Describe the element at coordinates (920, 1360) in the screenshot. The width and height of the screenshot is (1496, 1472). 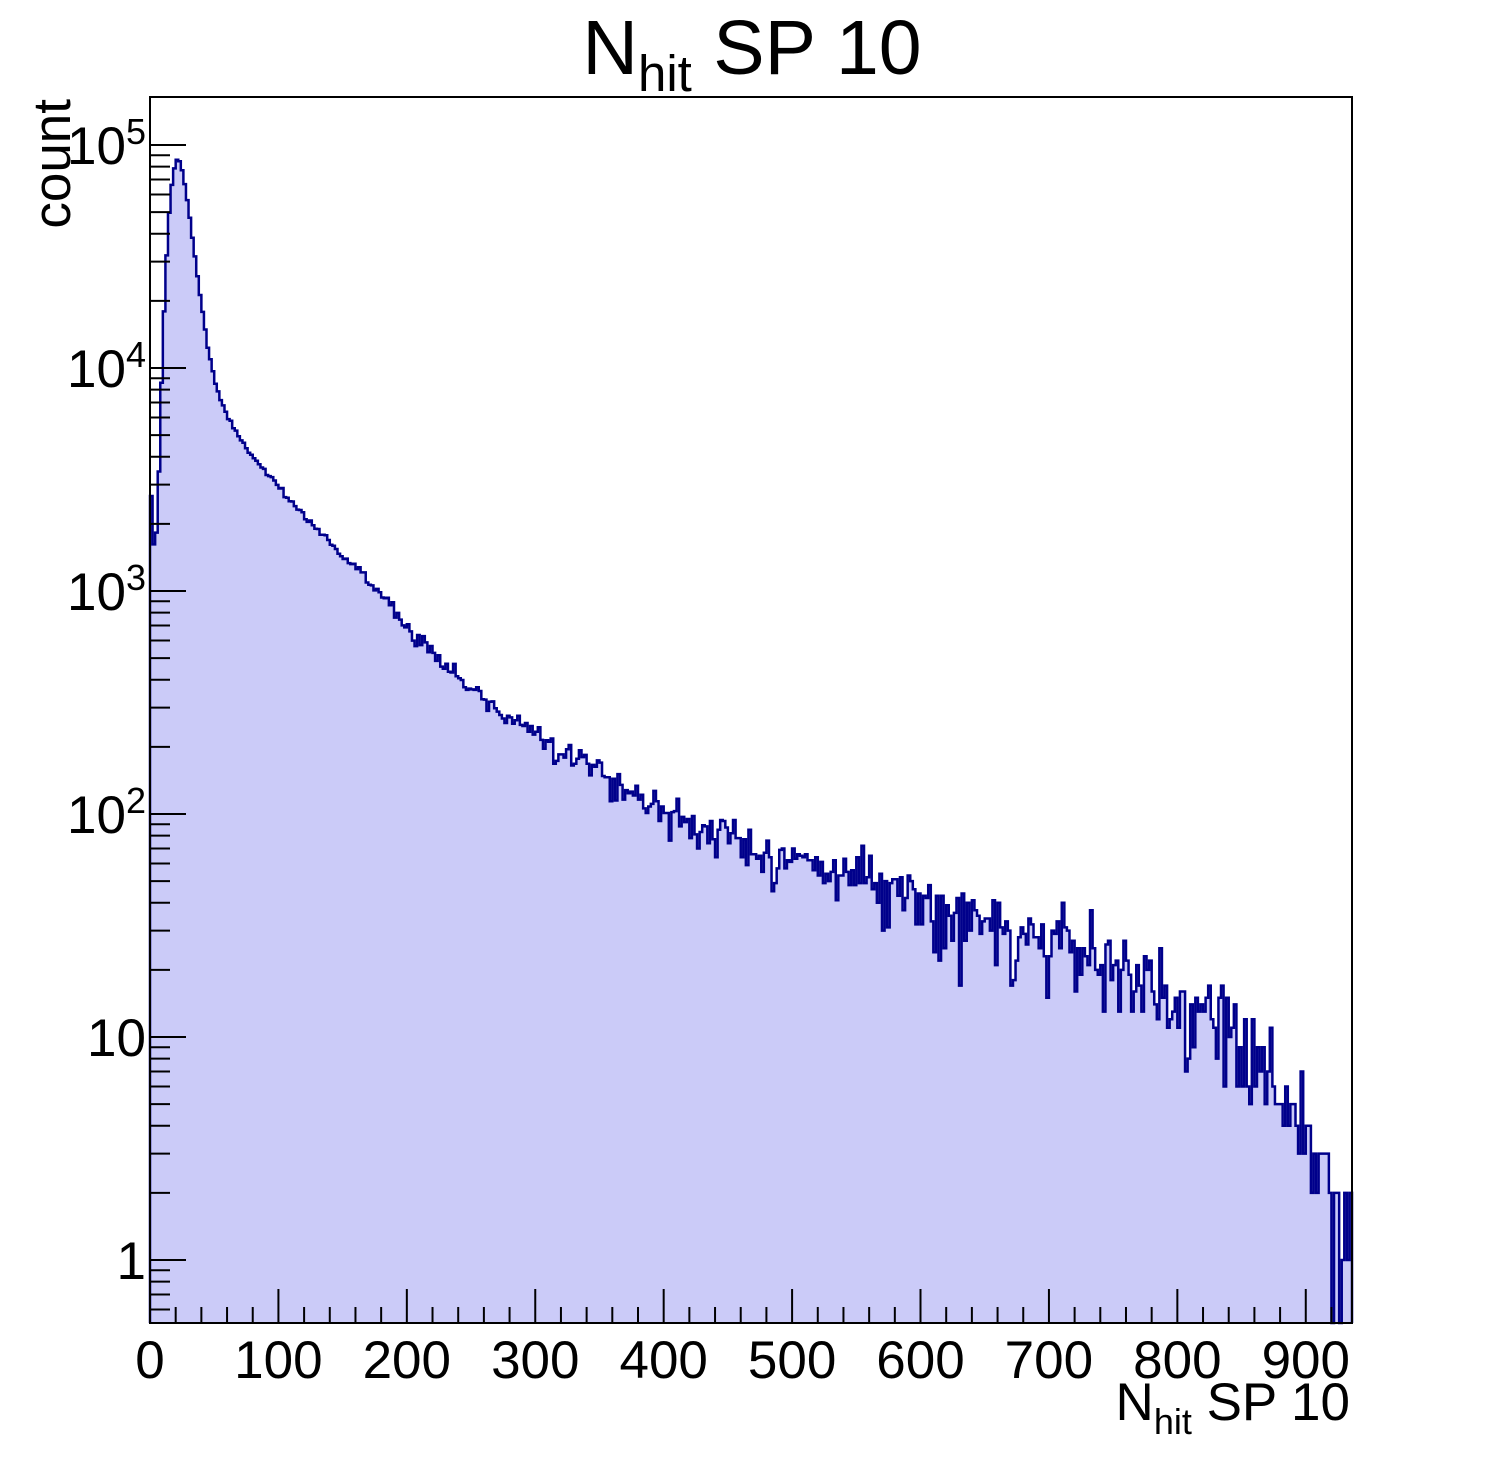
I see `x-tick-label: 600` at that location.